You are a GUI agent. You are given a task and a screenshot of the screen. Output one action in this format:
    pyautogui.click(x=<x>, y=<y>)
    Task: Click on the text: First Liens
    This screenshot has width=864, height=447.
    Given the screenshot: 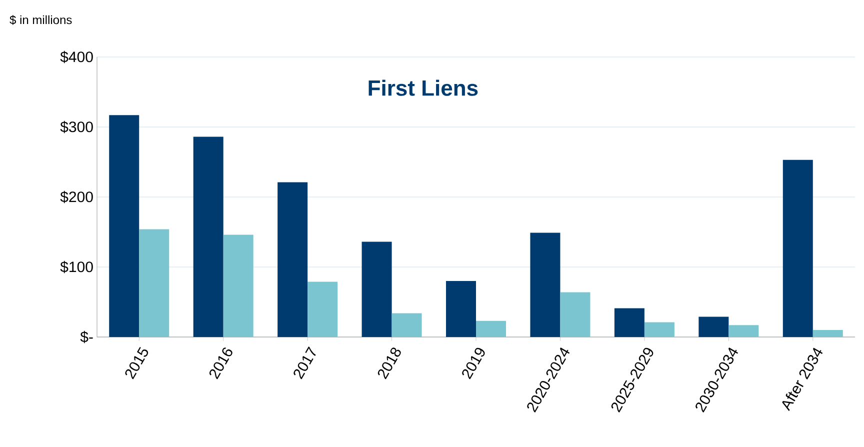 What is the action you would take?
    pyautogui.click(x=423, y=88)
    